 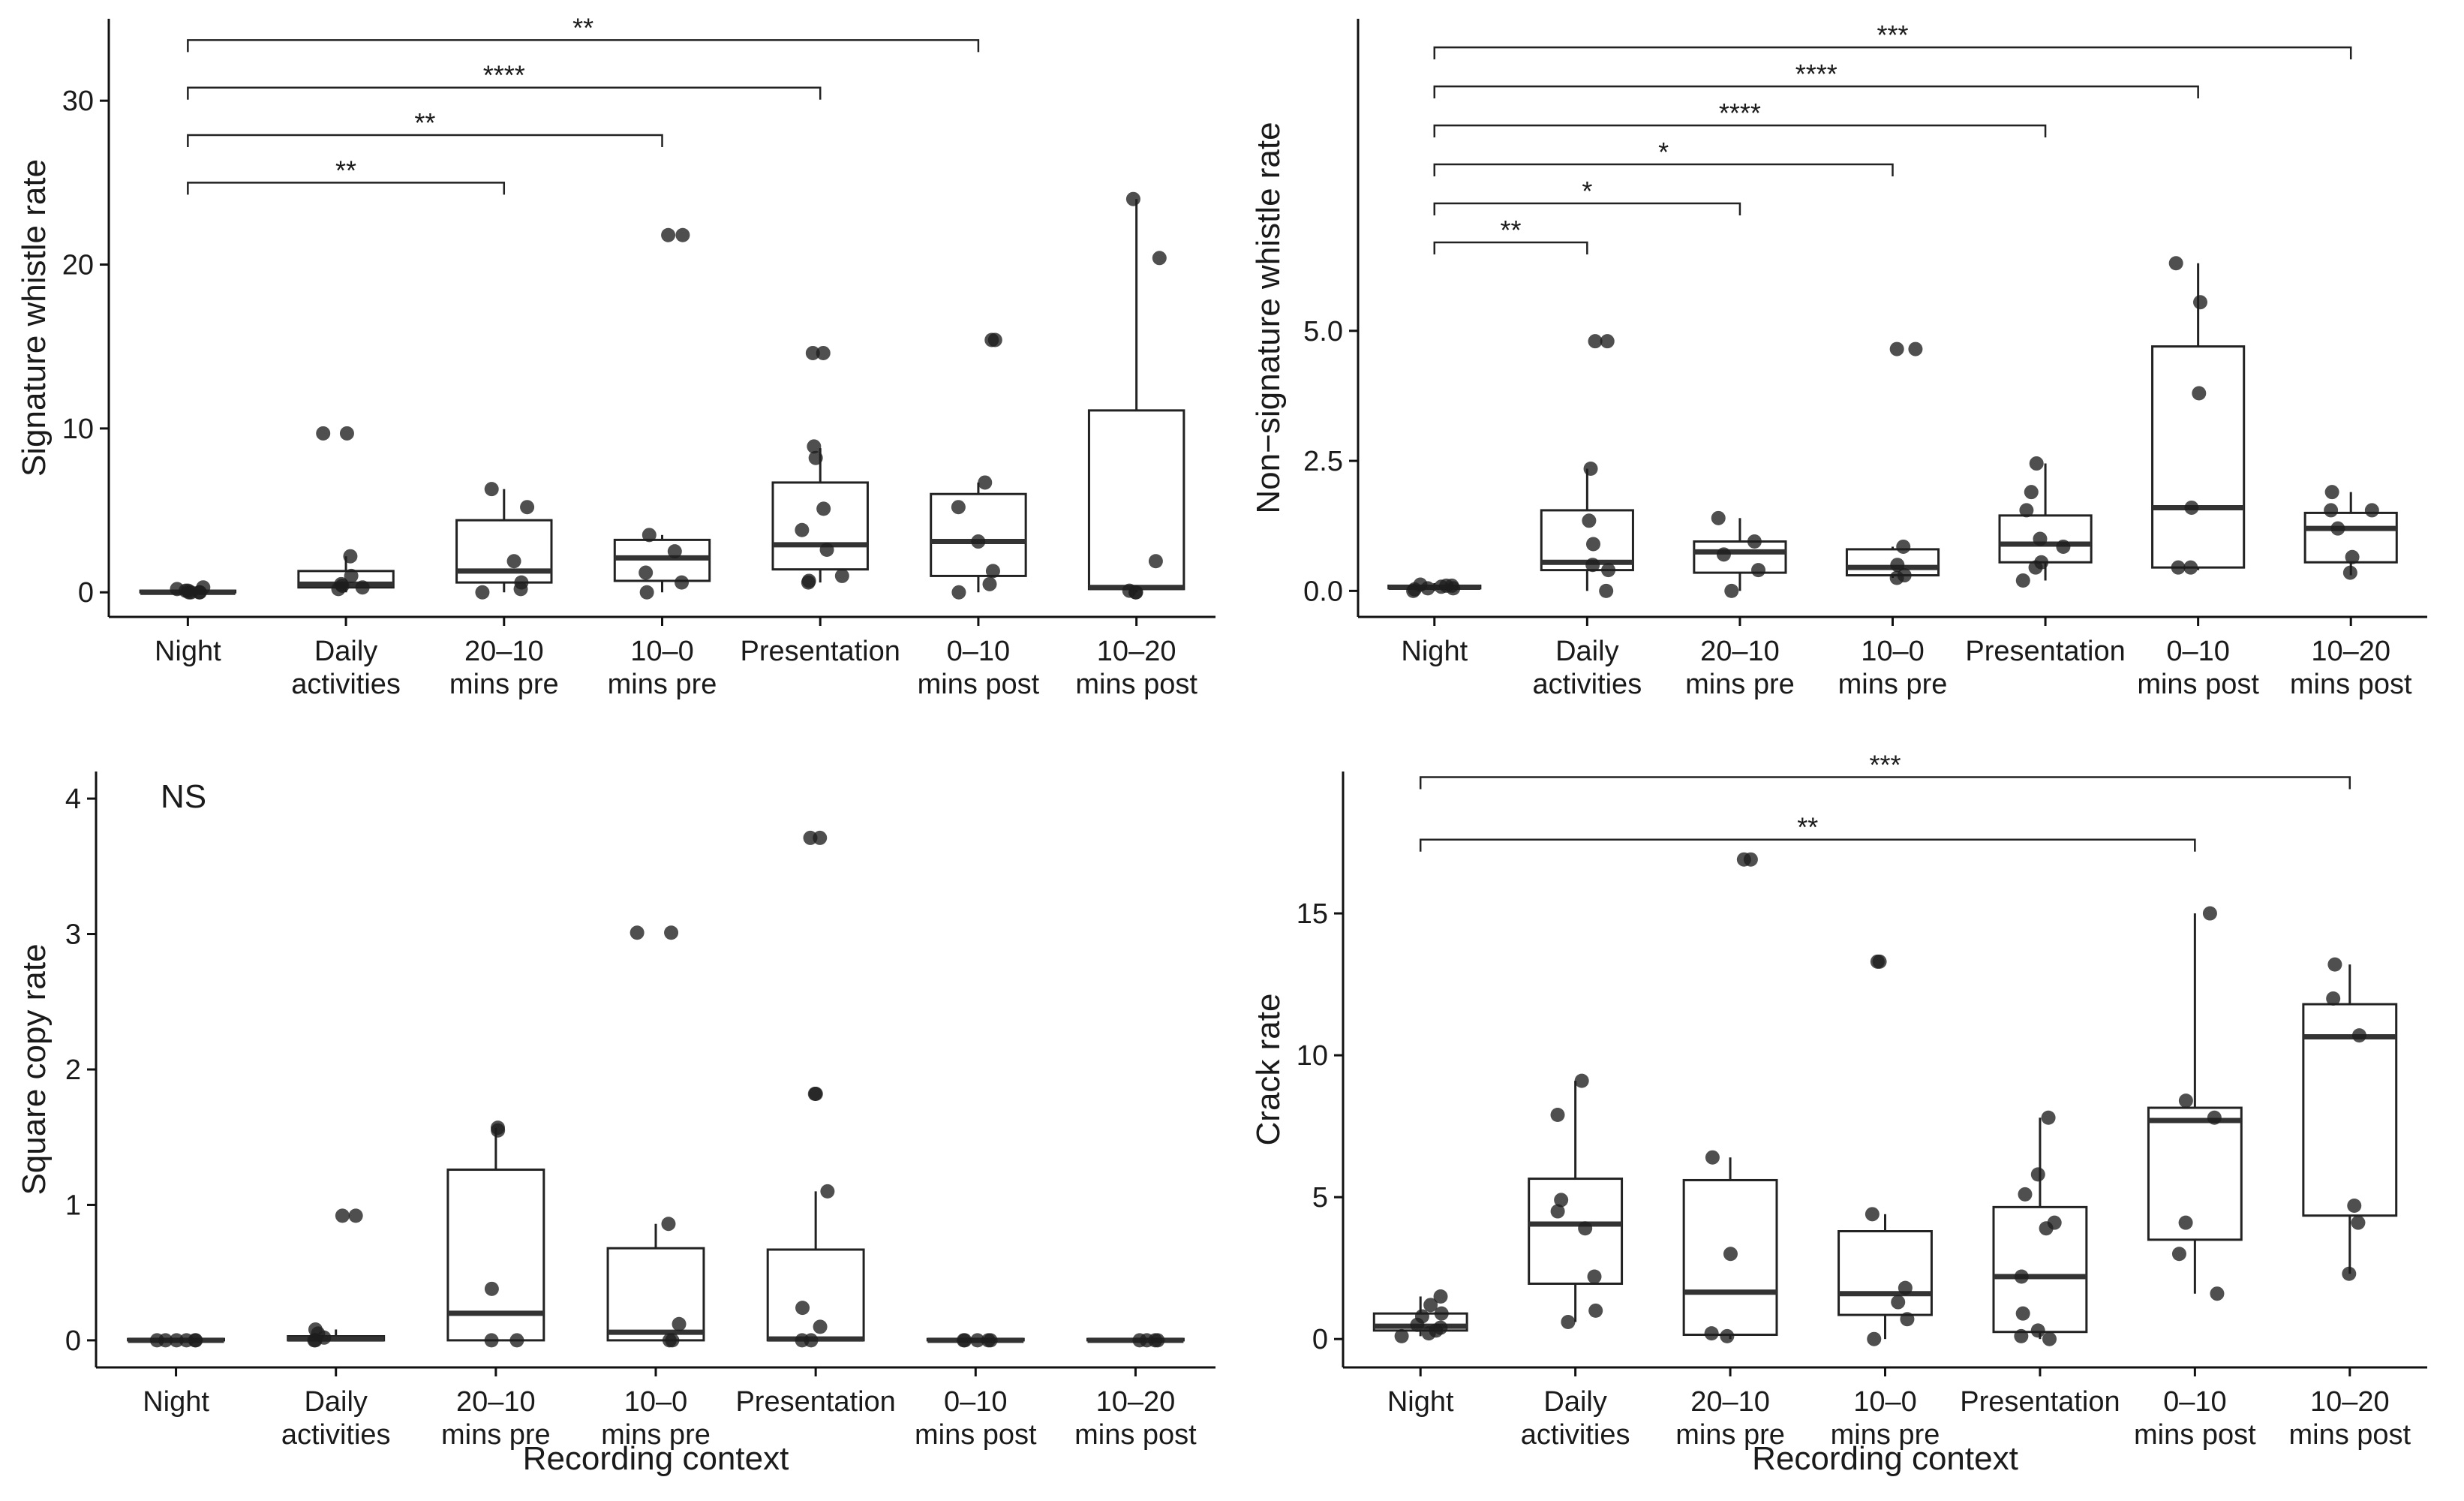 What do you see at coordinates (1435, 651) in the screenshot?
I see `x-tick-label: Night` at bounding box center [1435, 651].